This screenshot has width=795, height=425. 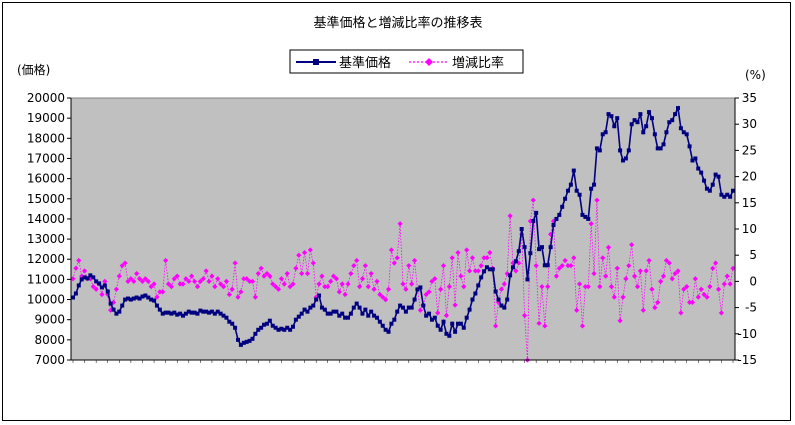 I want to click on legend-label-ratio: 増減比率, so click(x=478, y=63).